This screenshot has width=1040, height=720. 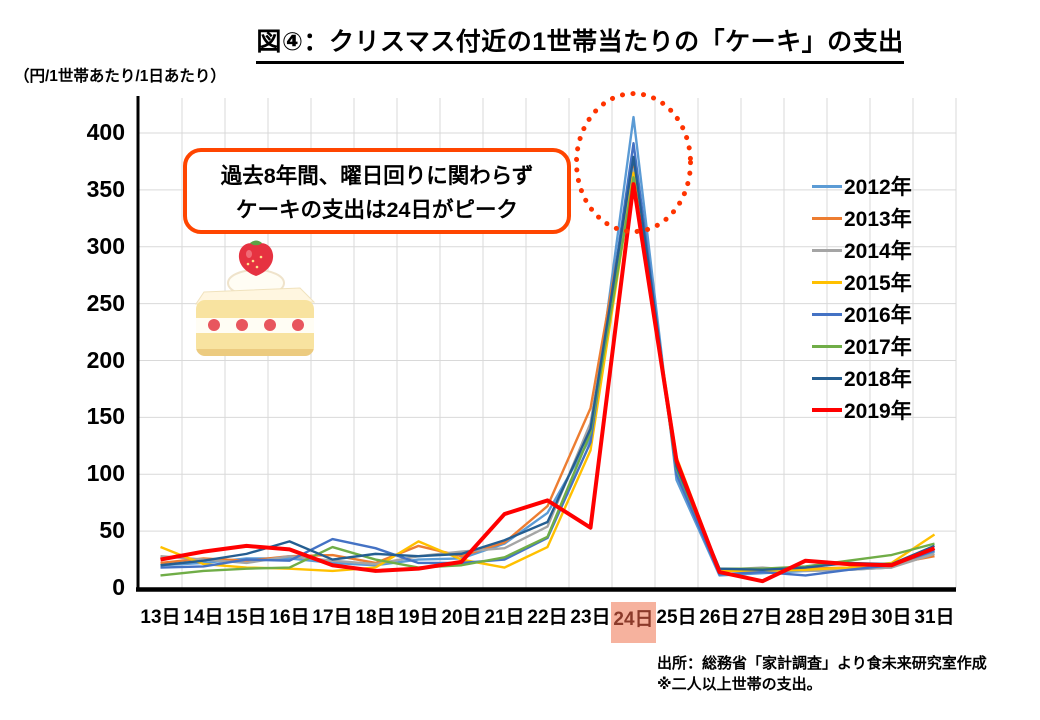 I want to click on x-tick-26日: 26日, so click(x=720, y=615).